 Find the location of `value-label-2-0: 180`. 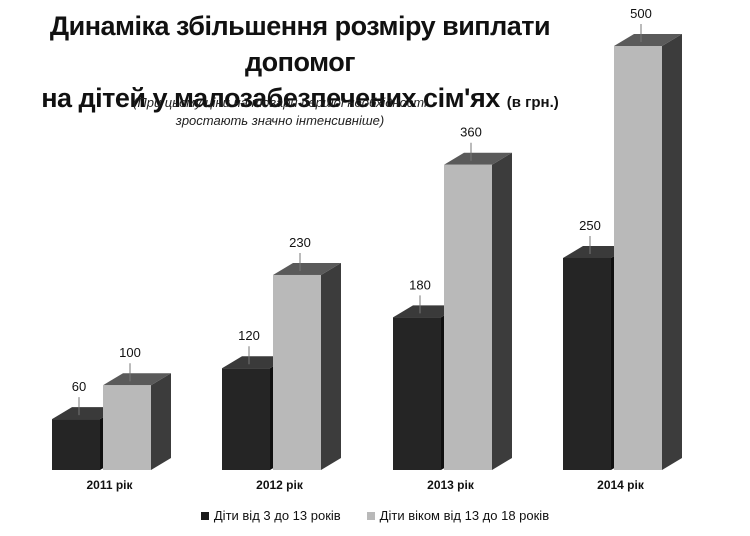

value-label-2-0: 180 is located at coordinates (420, 284).